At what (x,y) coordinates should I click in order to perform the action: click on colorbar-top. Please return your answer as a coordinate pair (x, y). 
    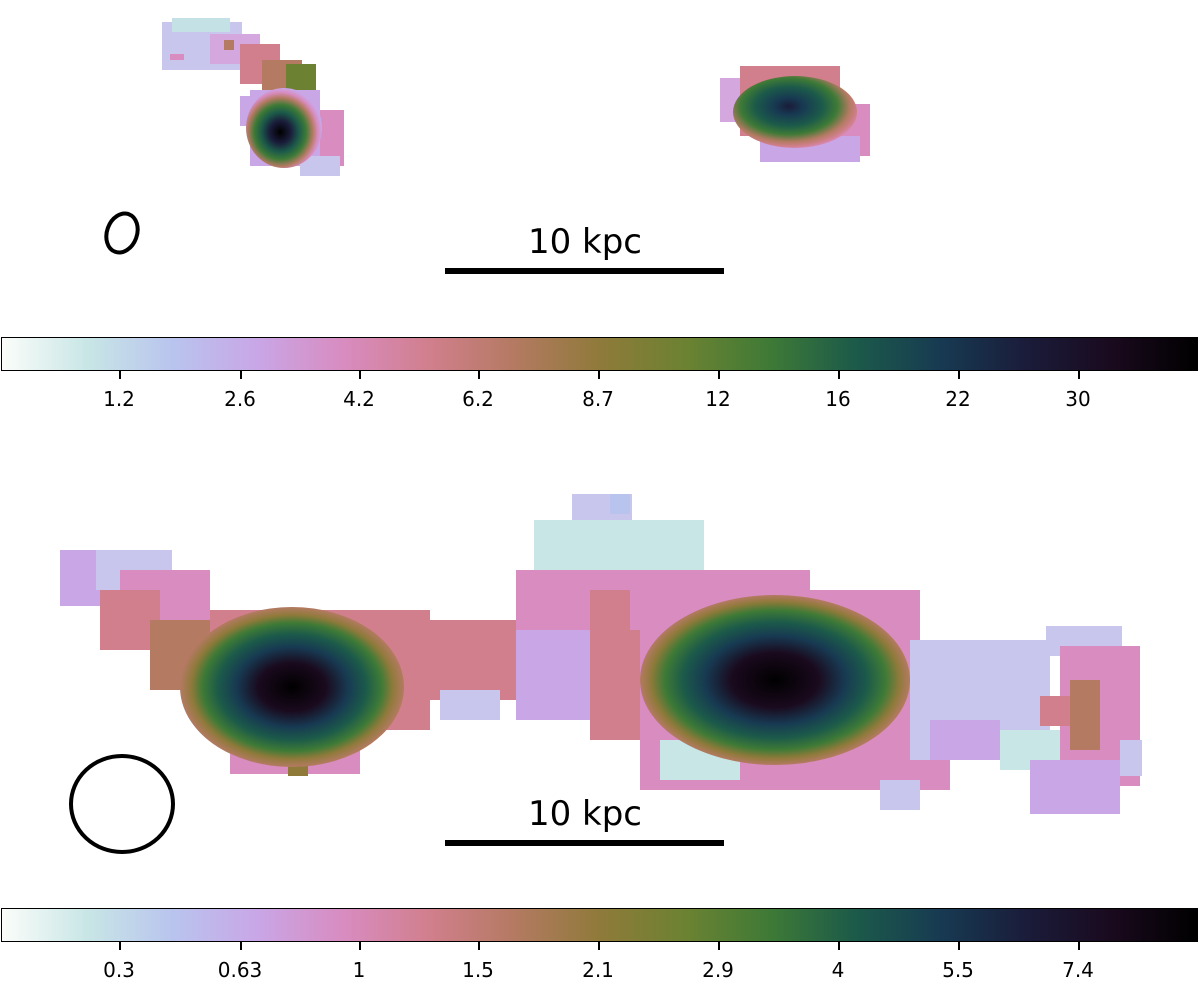
    Looking at the image, I should click on (599, 354).